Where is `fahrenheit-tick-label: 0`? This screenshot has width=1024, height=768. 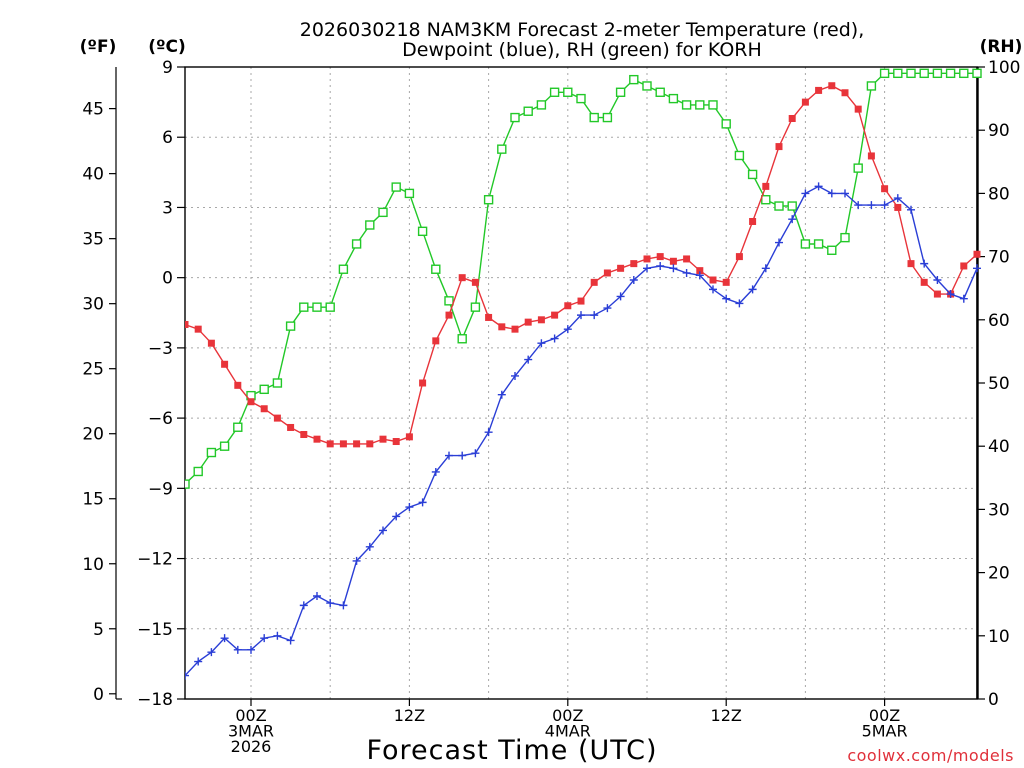 fahrenheit-tick-label: 0 is located at coordinates (98, 695).